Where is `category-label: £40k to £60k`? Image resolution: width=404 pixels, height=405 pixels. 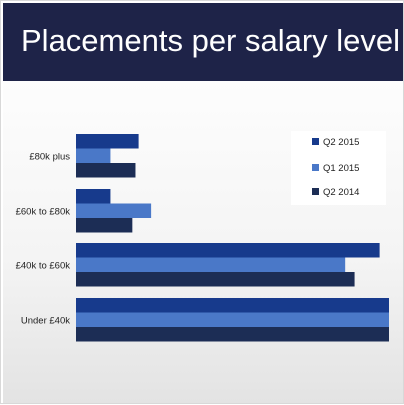
category-label: £40k to £60k is located at coordinates (43, 265).